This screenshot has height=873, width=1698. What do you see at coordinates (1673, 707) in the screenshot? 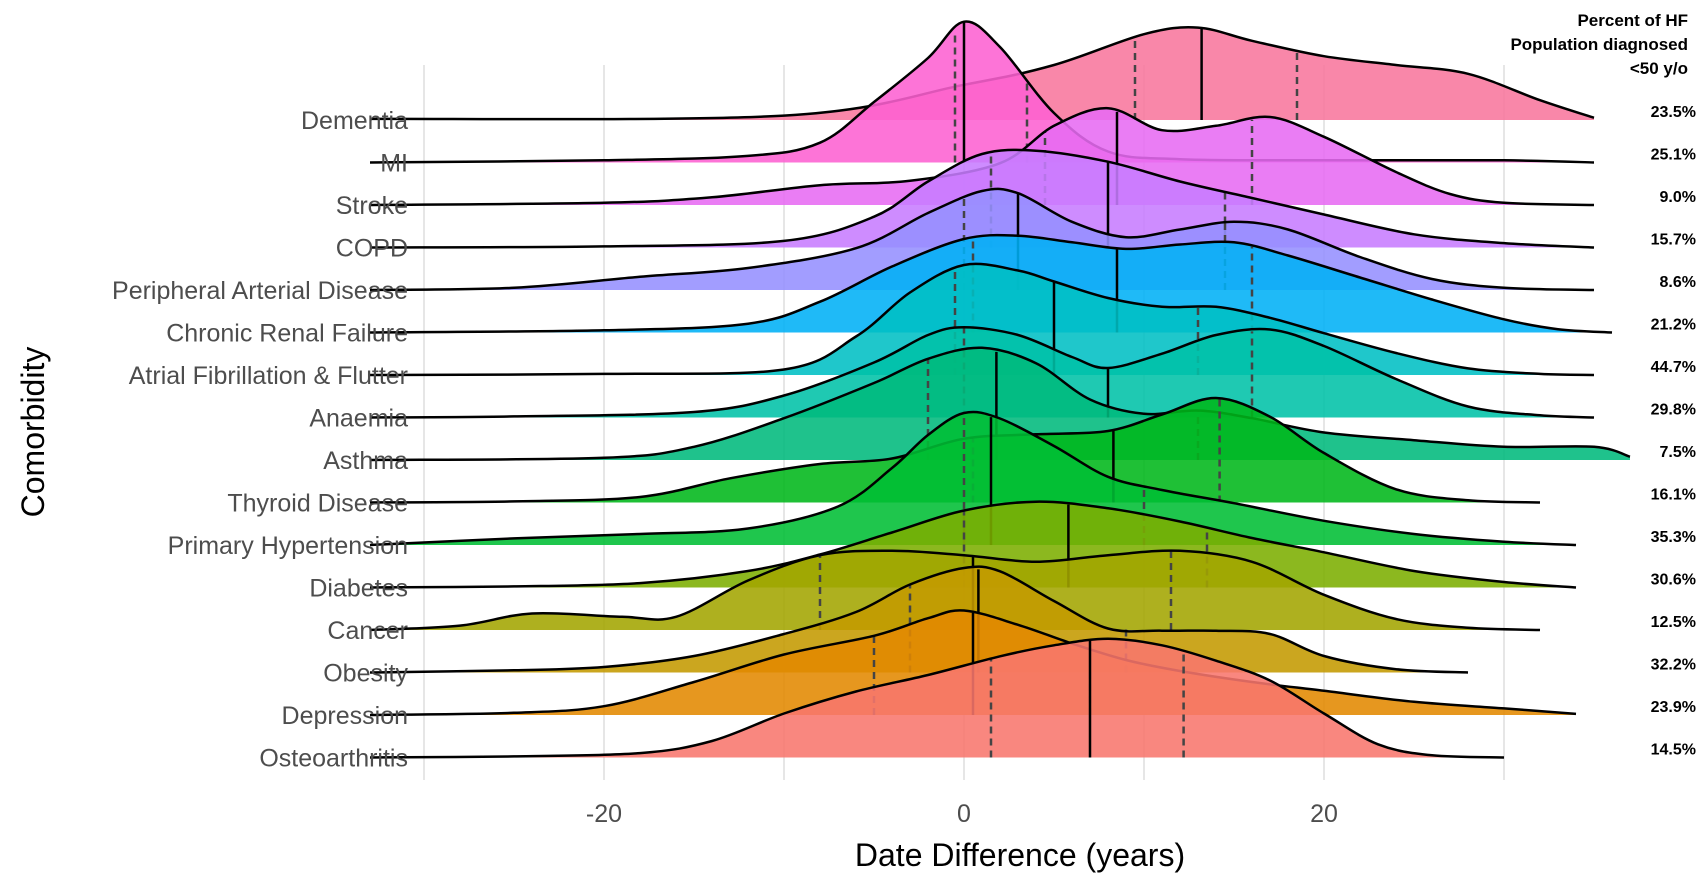
I see `percent-depression: 23.9%` at bounding box center [1673, 707].